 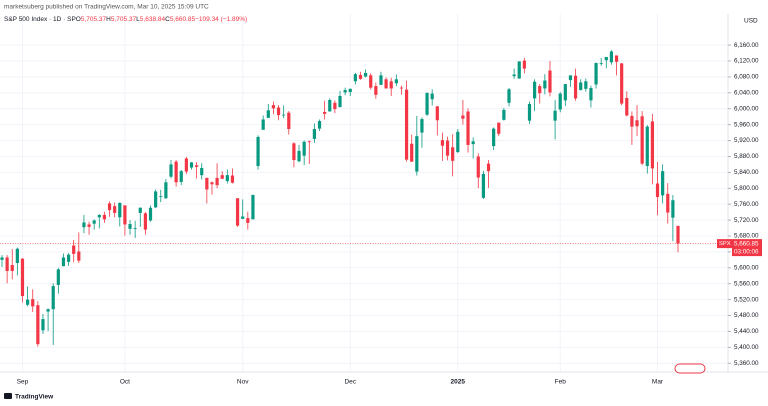 I want to click on price-tag-price: 5,660.85, so click(x=746, y=243).